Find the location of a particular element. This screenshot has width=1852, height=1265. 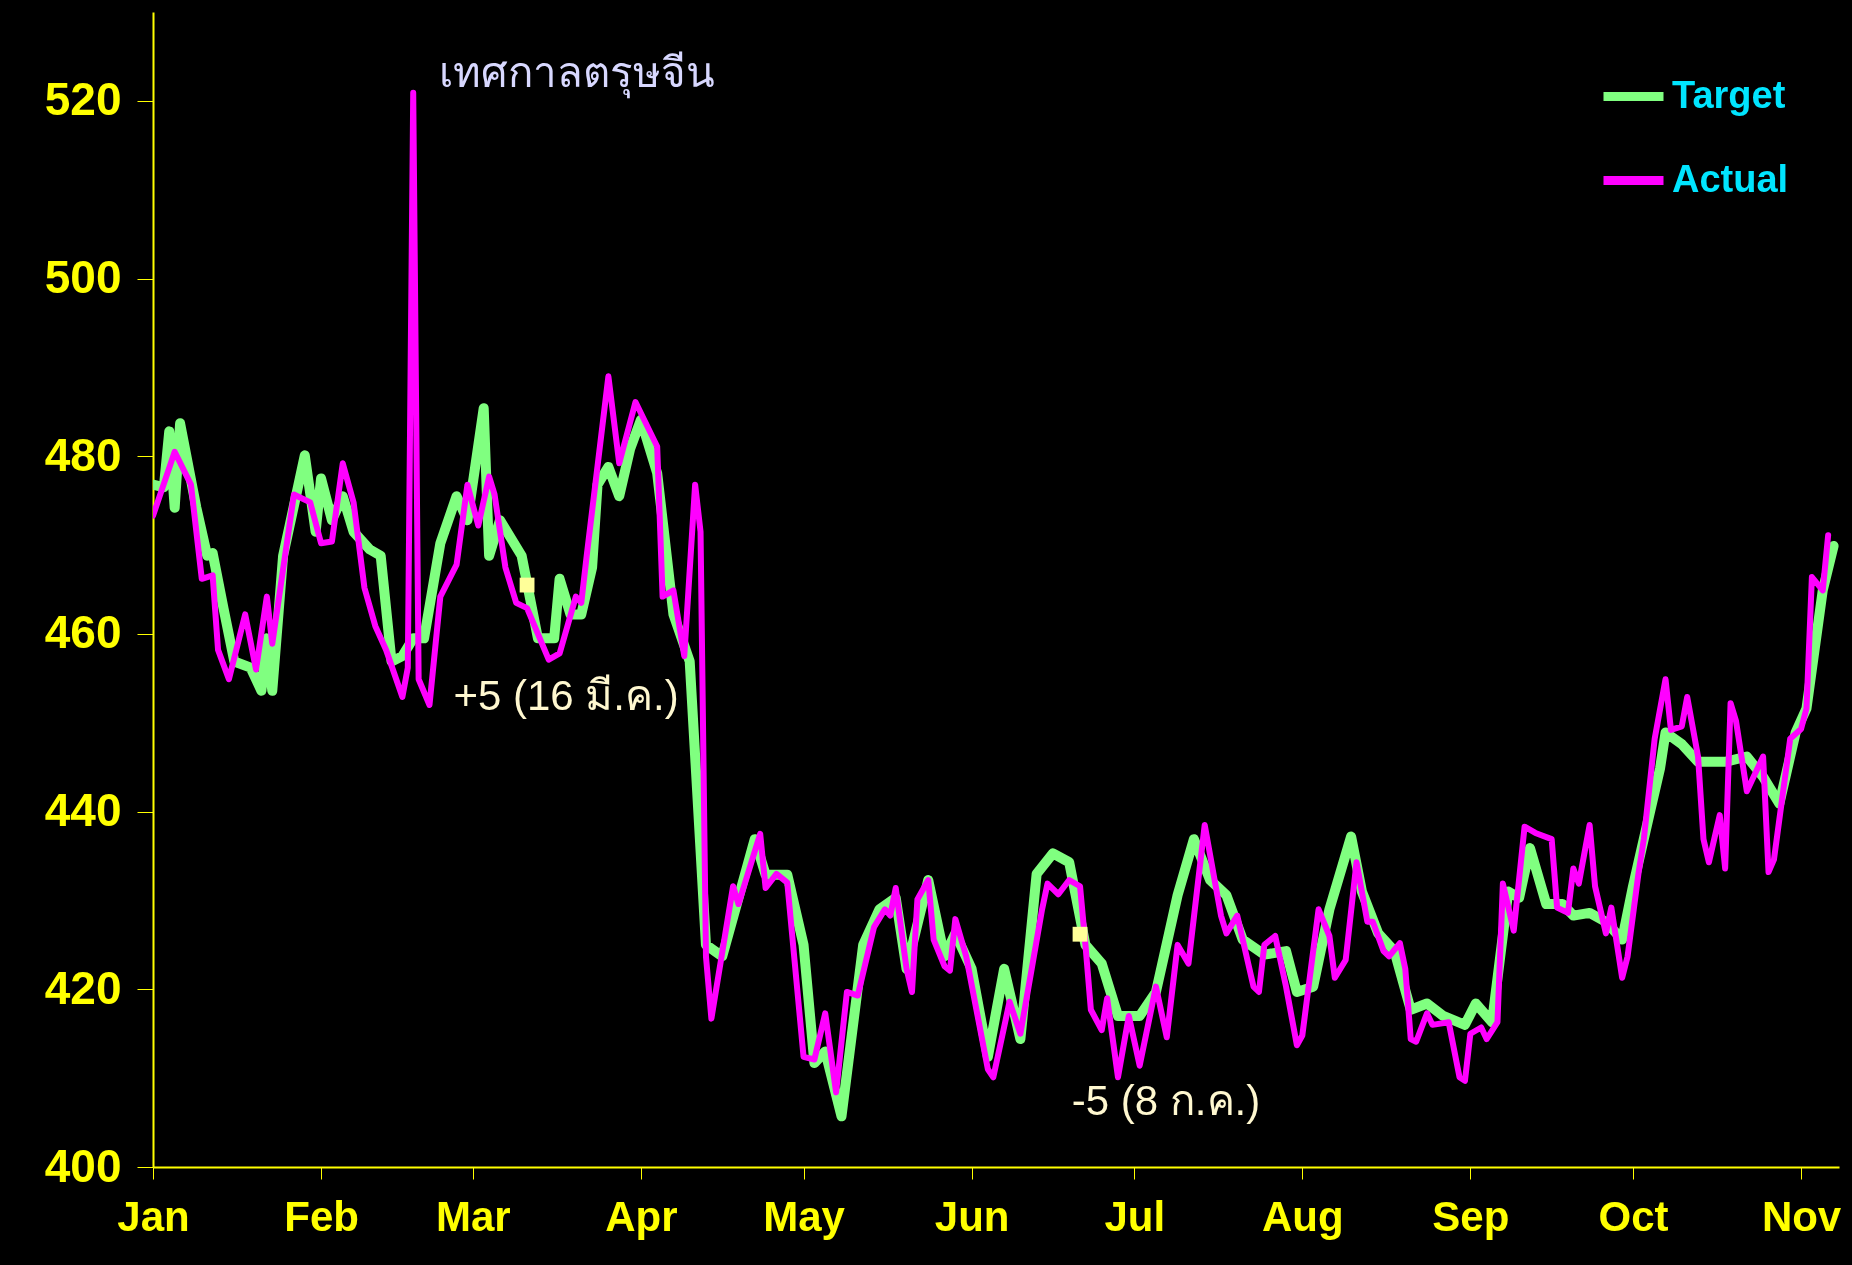

y-tick-label: 400 is located at coordinates (83, 1165).